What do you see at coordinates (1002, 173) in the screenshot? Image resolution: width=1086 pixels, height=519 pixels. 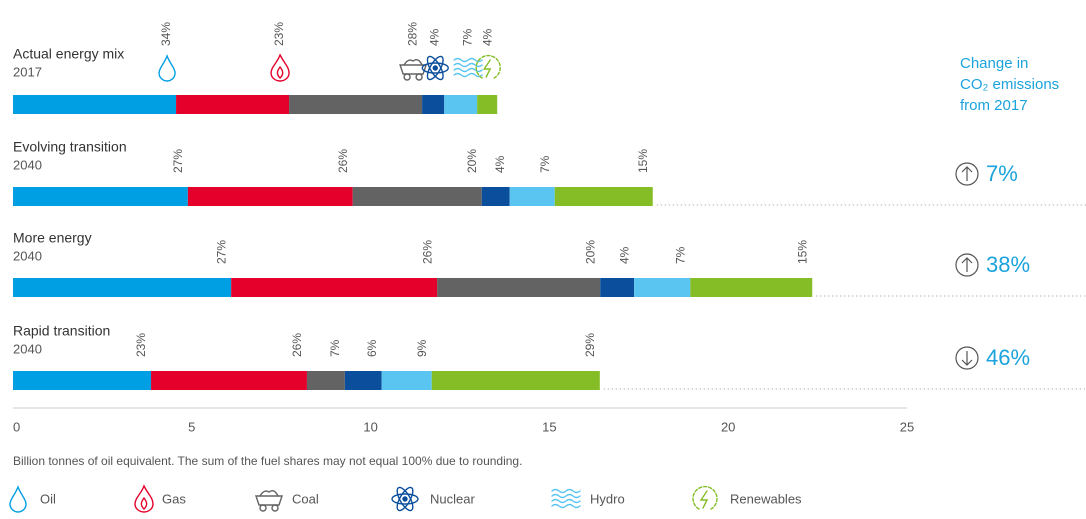 I see `change-value: 7%` at bounding box center [1002, 173].